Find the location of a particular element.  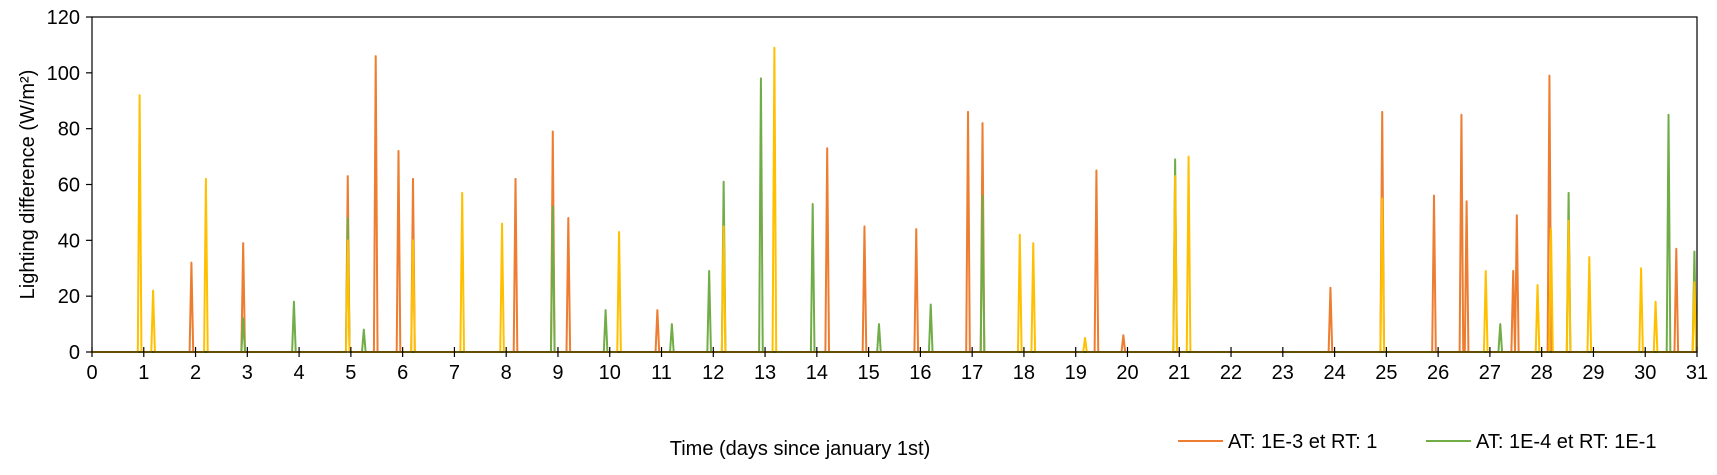

x-tick-label: 4 is located at coordinates (299, 373).